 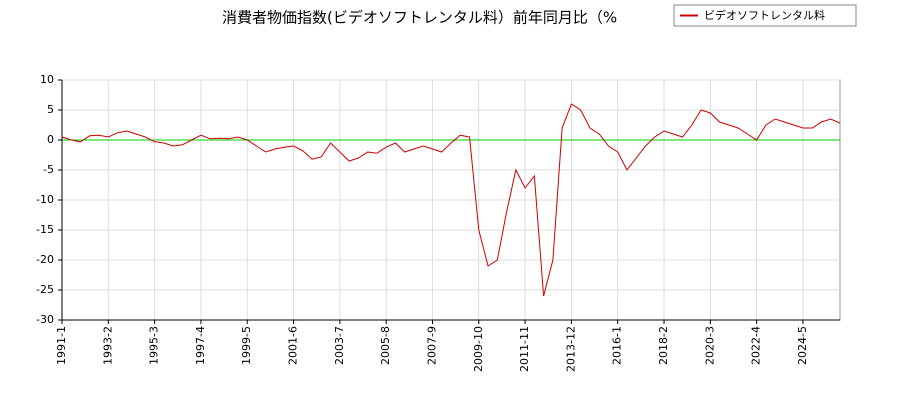 I want to click on x-tick-label: 1991-1, so click(x=61, y=345).